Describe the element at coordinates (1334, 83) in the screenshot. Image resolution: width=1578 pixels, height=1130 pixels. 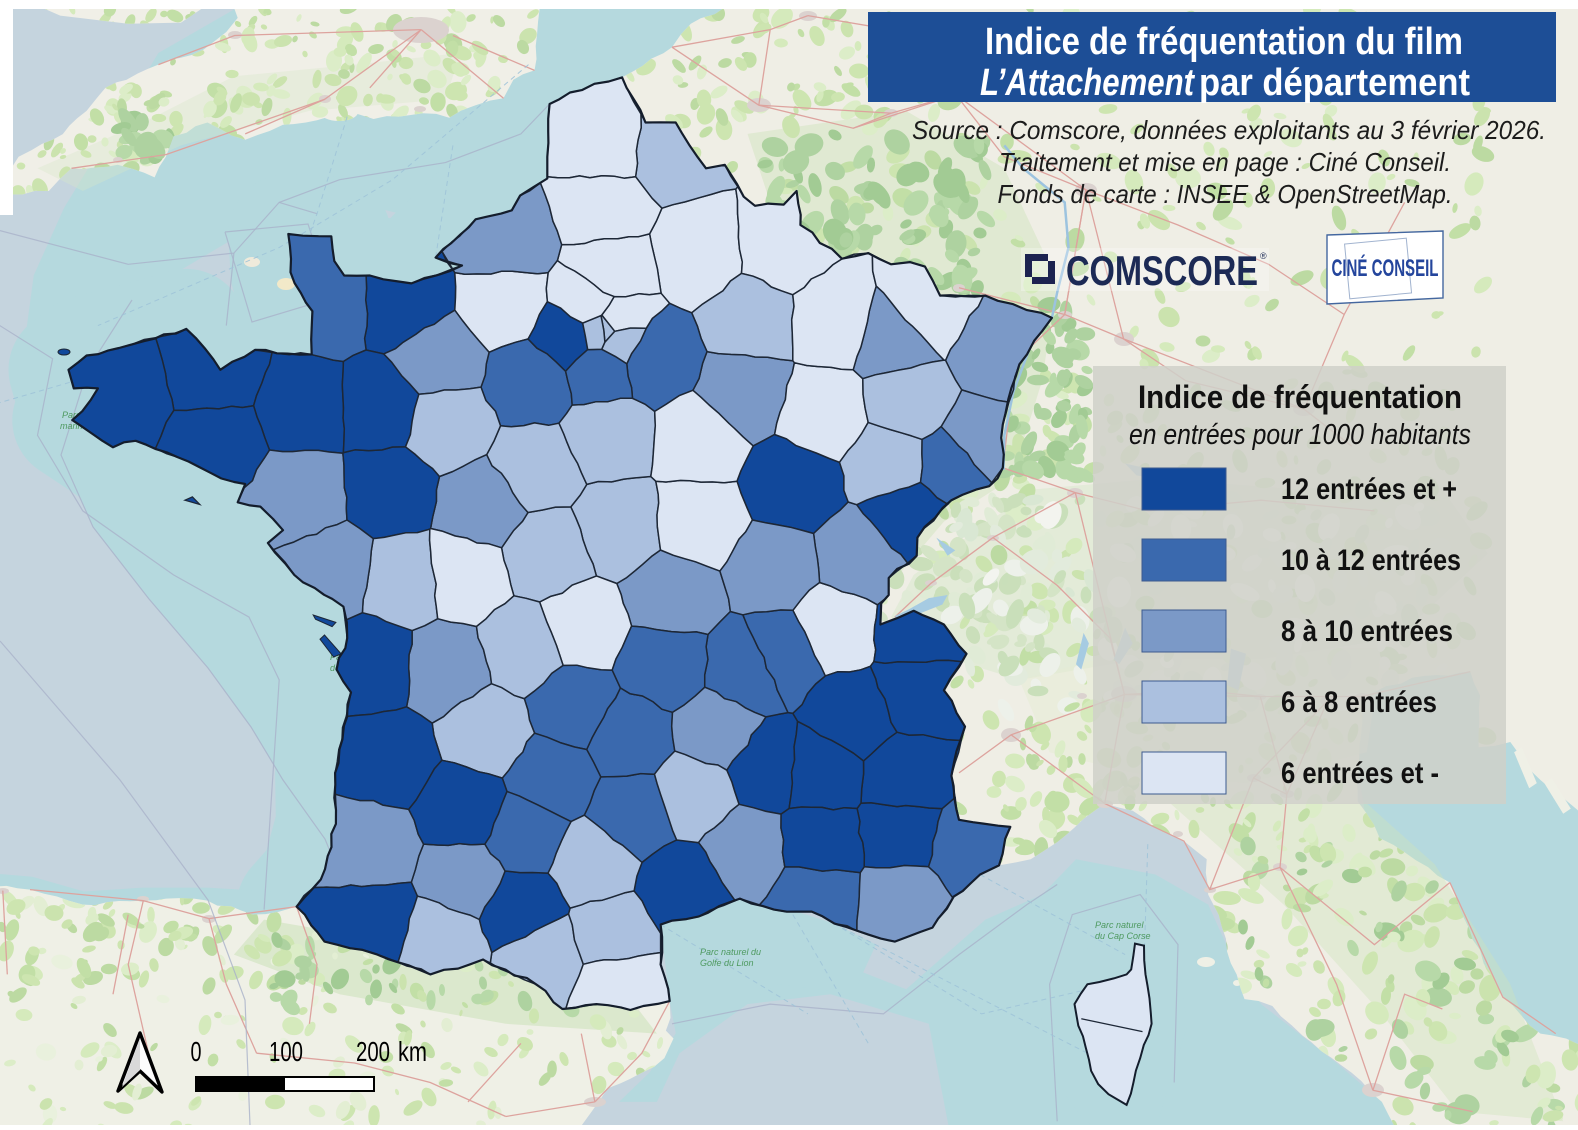
I see `svg-text: par département` at that location.